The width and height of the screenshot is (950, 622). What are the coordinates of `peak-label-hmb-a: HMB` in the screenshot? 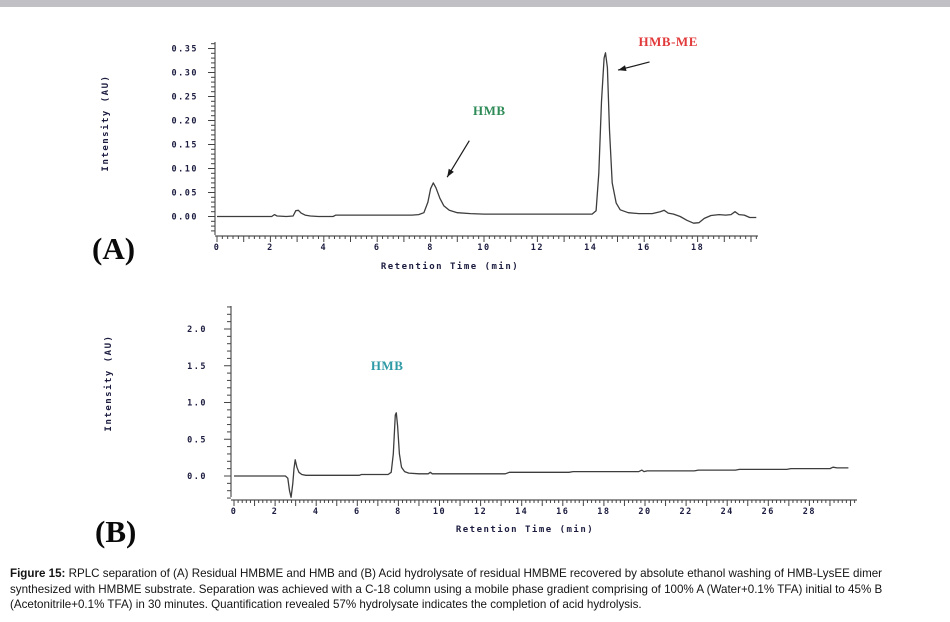 It's located at (489, 111).